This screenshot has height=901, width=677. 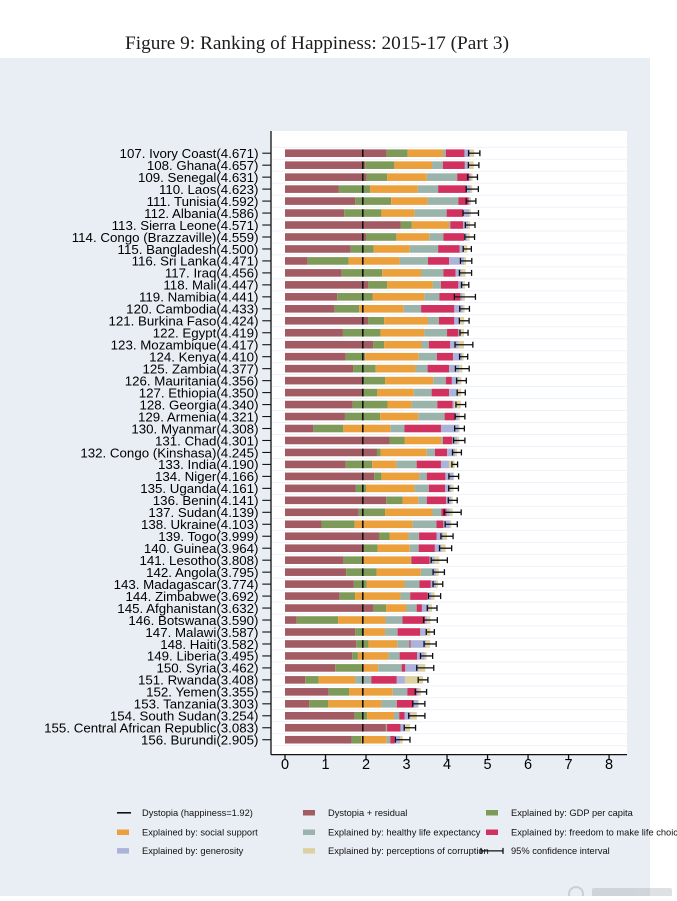 I want to click on svg-text: Explained by: GDP per capita, so click(x=572, y=813).